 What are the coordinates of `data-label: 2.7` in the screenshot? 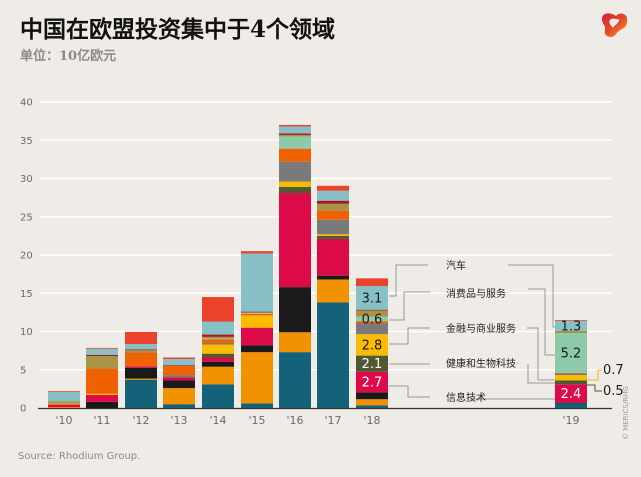 It's located at (372, 382).